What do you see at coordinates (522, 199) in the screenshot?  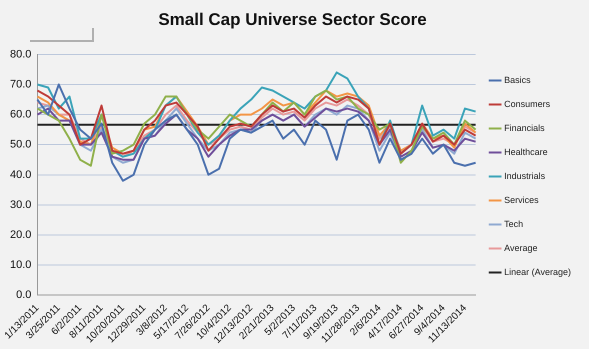 I see `legend-label: Services` at bounding box center [522, 199].